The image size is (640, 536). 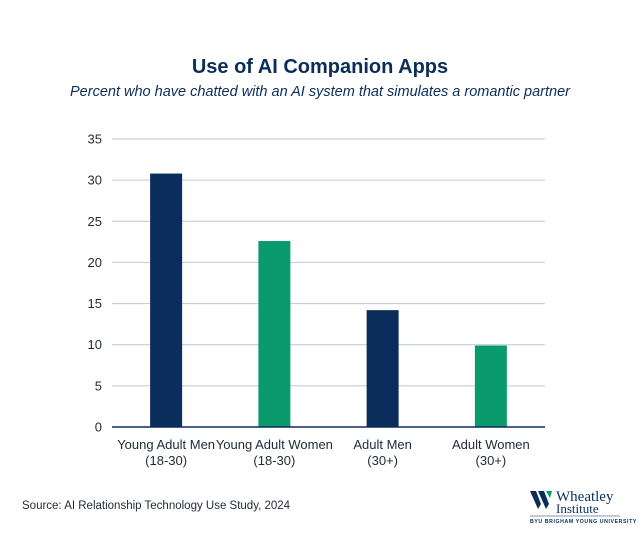 What do you see at coordinates (95, 262) in the screenshot?
I see `y-tick-label: 20` at bounding box center [95, 262].